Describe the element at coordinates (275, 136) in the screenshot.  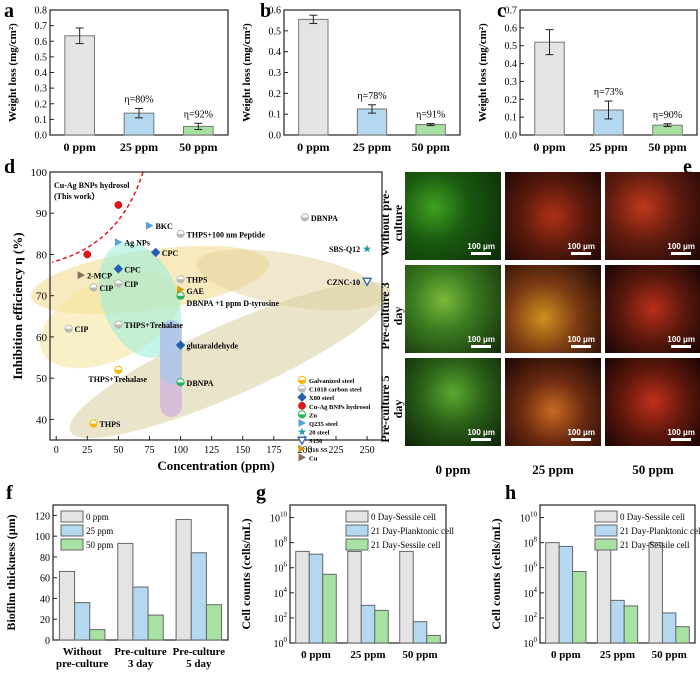
I see `y-tick-label: 0.0` at that location.